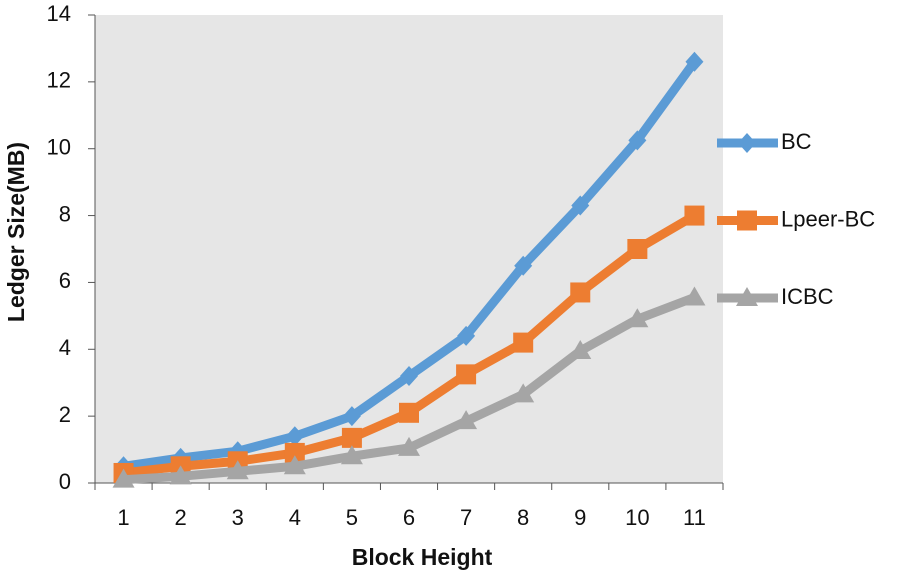 The height and width of the screenshot is (576, 900). Describe the element at coordinates (59, 147) in the screenshot. I see `y-tick-label: 10` at that location.